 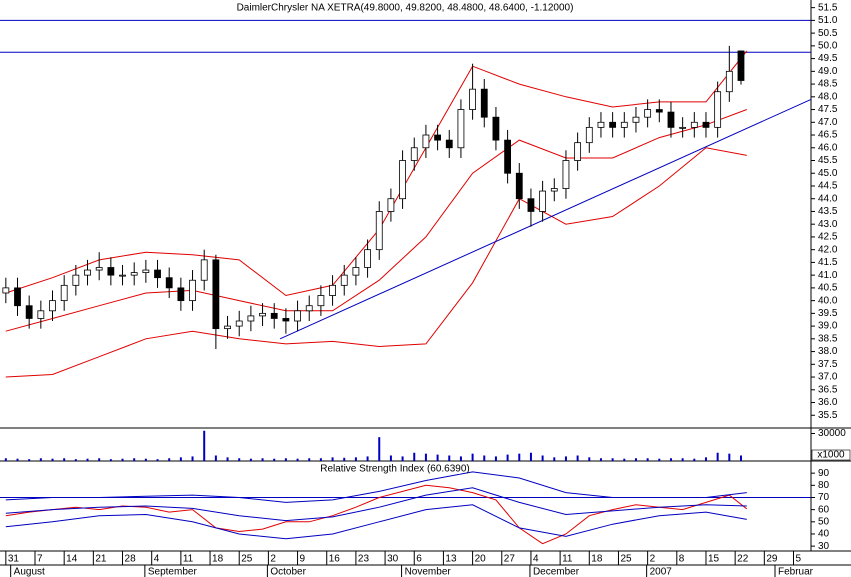 What do you see at coordinates (682, 559) in the screenshot?
I see `x-tick-label: 8` at bounding box center [682, 559].